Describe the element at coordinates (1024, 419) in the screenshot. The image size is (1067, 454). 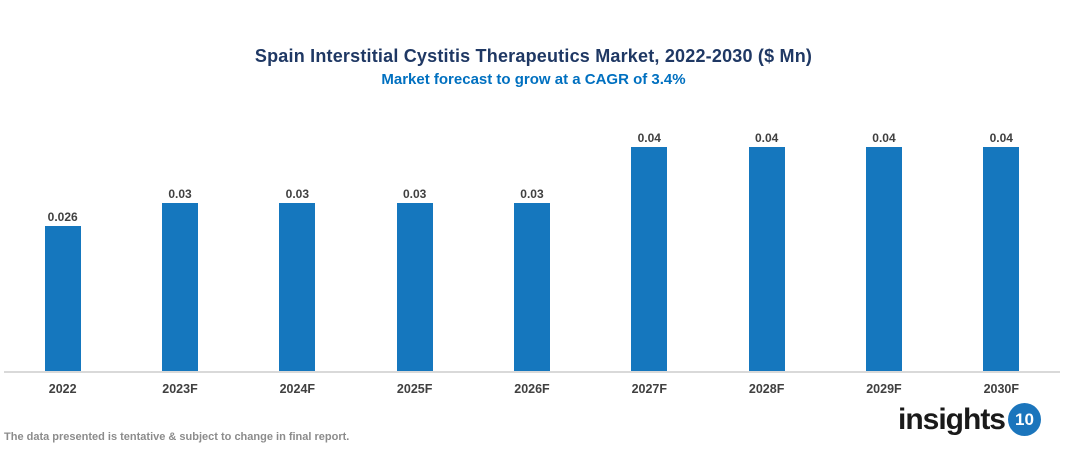
I see `logo-badge-icon: 10` at that location.